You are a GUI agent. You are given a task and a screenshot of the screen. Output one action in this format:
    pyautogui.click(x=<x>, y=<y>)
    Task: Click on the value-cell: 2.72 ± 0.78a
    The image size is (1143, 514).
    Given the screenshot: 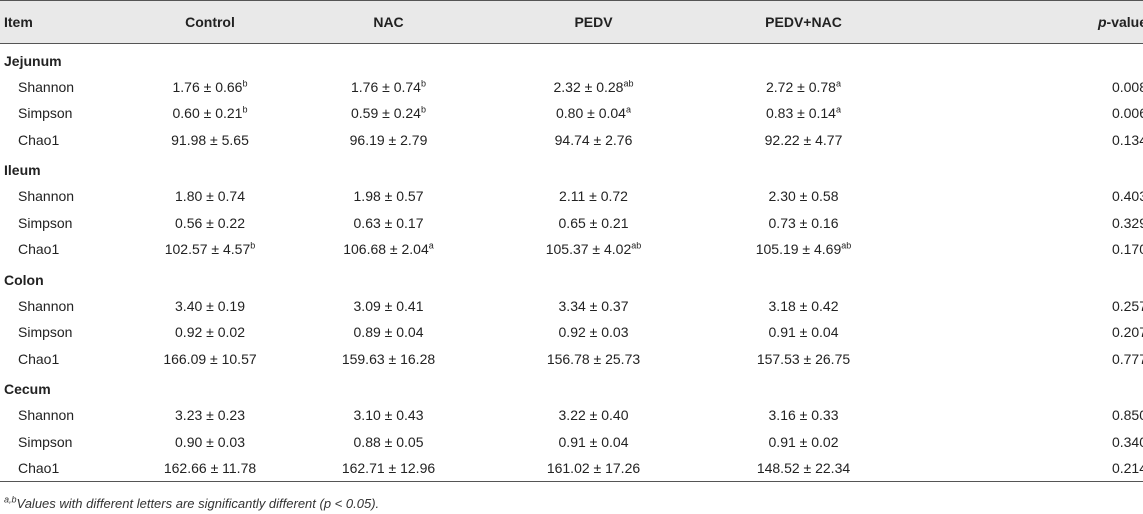 What is the action you would take?
    pyautogui.click(x=803, y=87)
    